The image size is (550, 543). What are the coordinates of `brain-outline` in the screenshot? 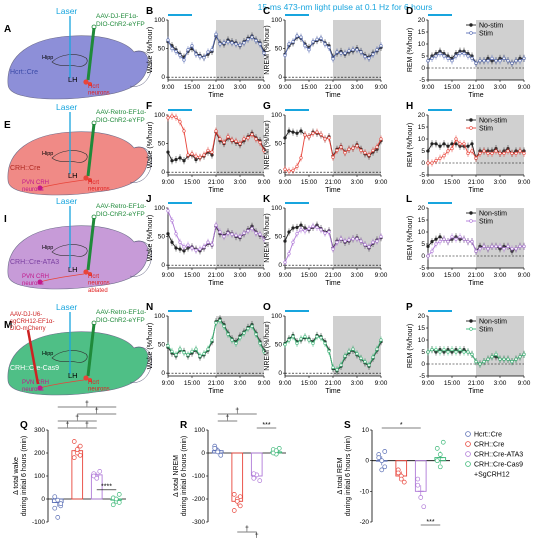 It's located at (78, 67).